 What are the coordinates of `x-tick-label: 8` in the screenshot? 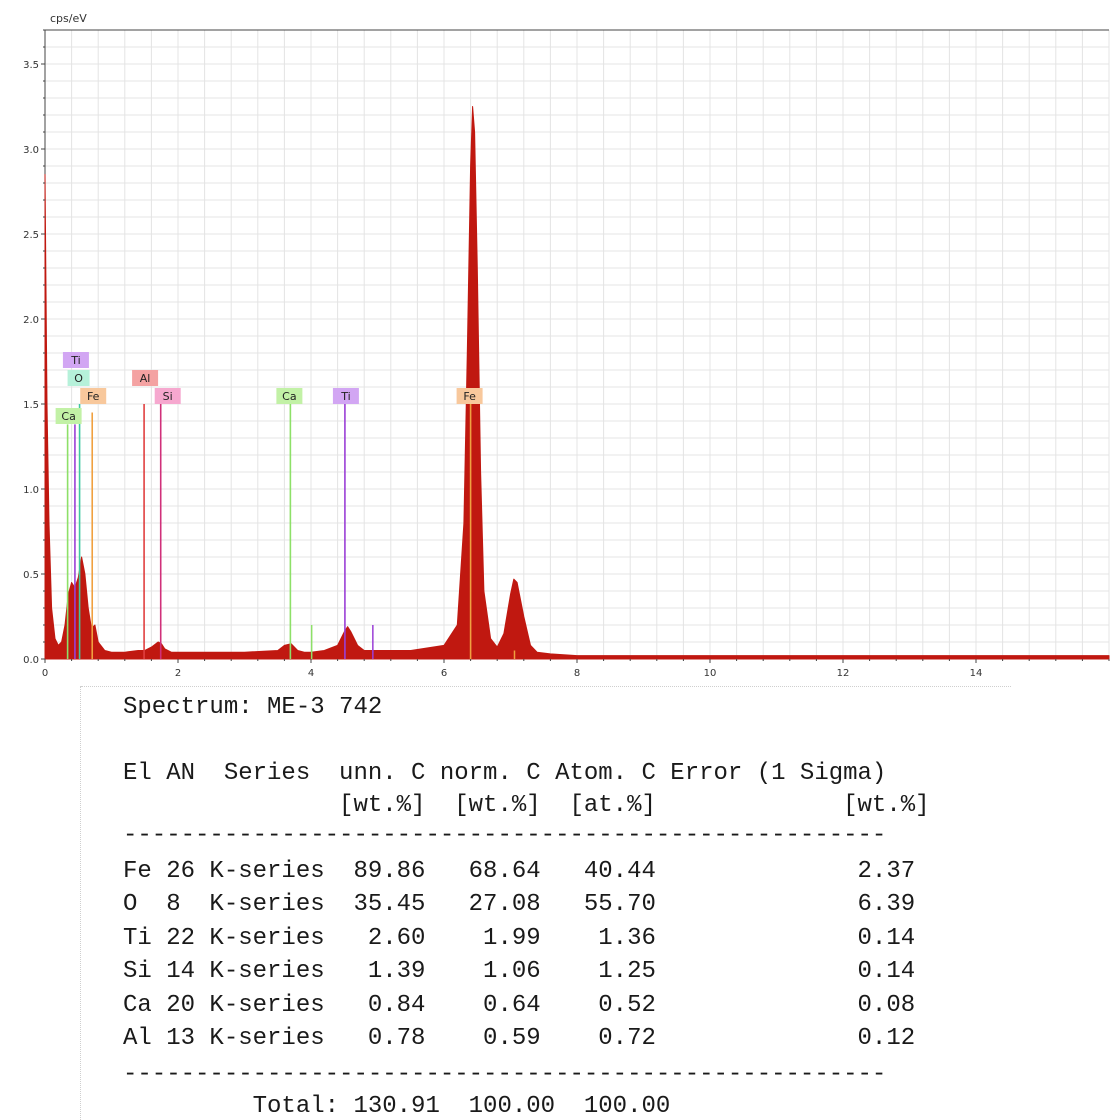 It's located at (577, 673).